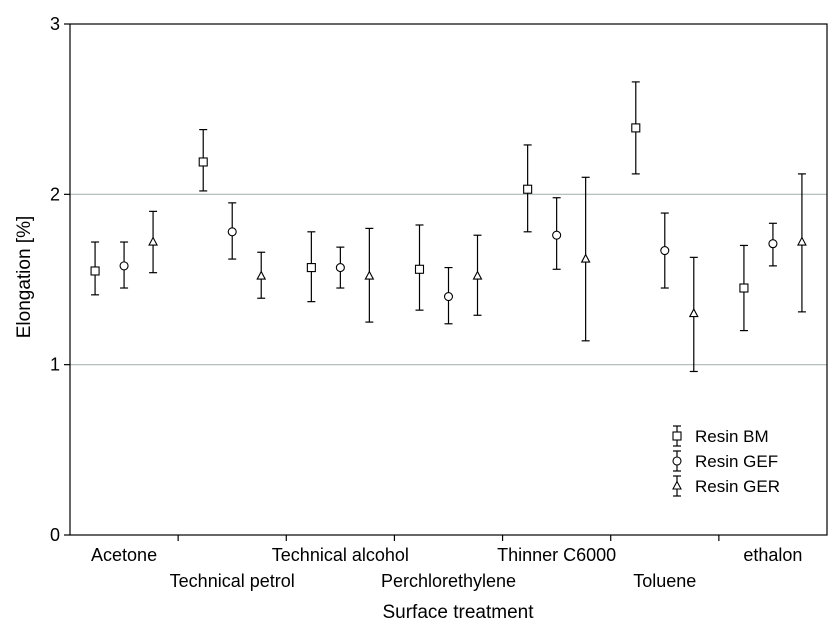 The image size is (833, 628). Describe the element at coordinates (732, 436) in the screenshot. I see `legend-label: Resin BM` at that location.